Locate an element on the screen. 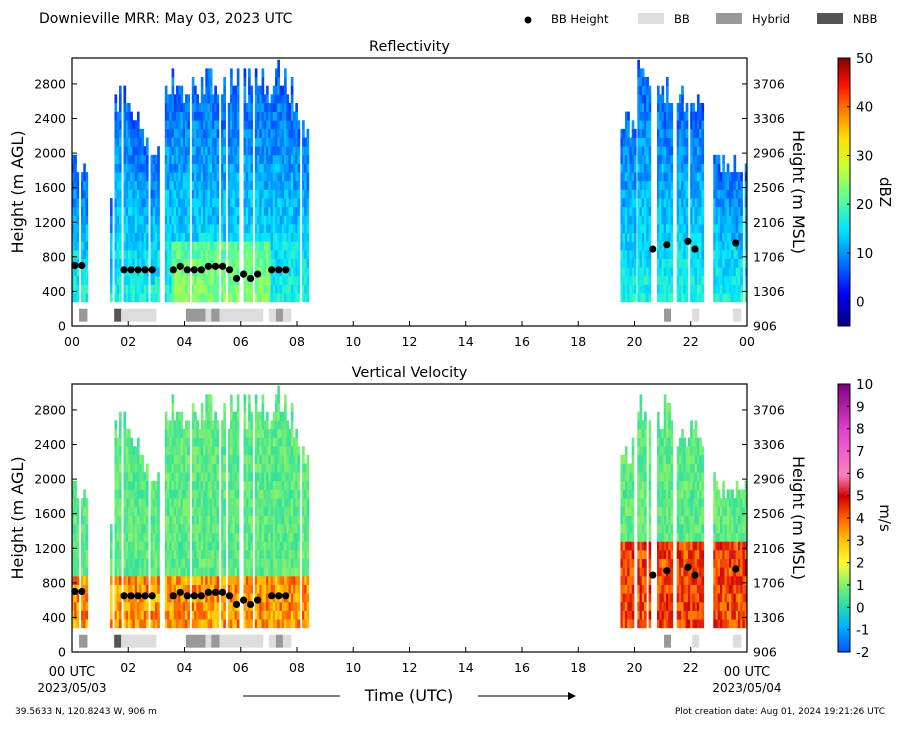 The image size is (900, 729). colorbar-tick-label: 10 is located at coordinates (864, 254).